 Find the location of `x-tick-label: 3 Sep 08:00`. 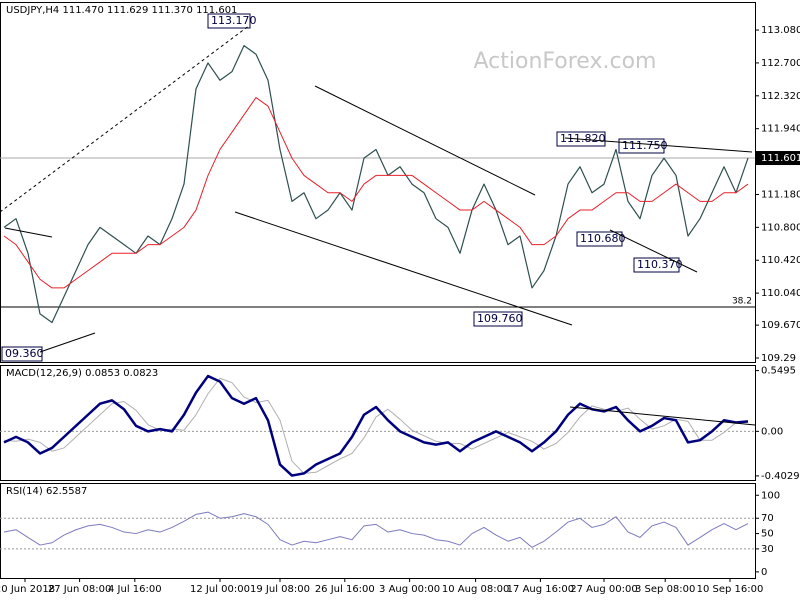

x-tick-label: 3 Sep 08:00 is located at coordinates (665, 589).